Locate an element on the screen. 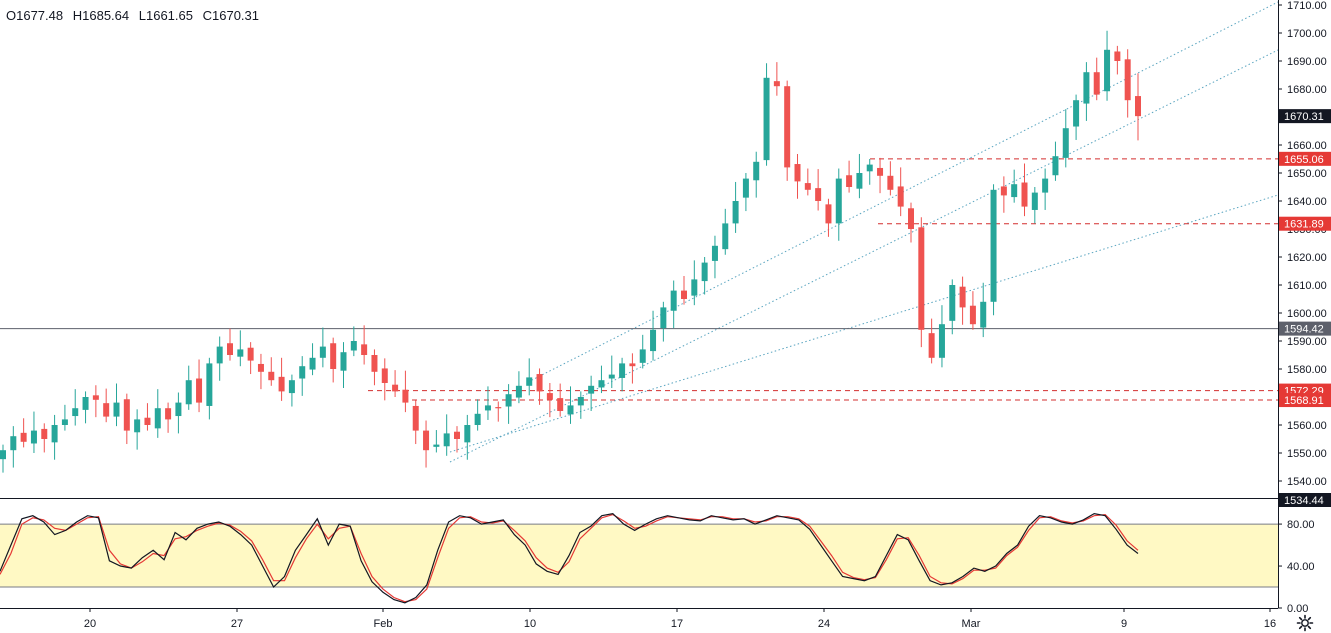 This screenshot has width=1331, height=633. price-label-badge: 1594.42 is located at coordinates (1305, 328).